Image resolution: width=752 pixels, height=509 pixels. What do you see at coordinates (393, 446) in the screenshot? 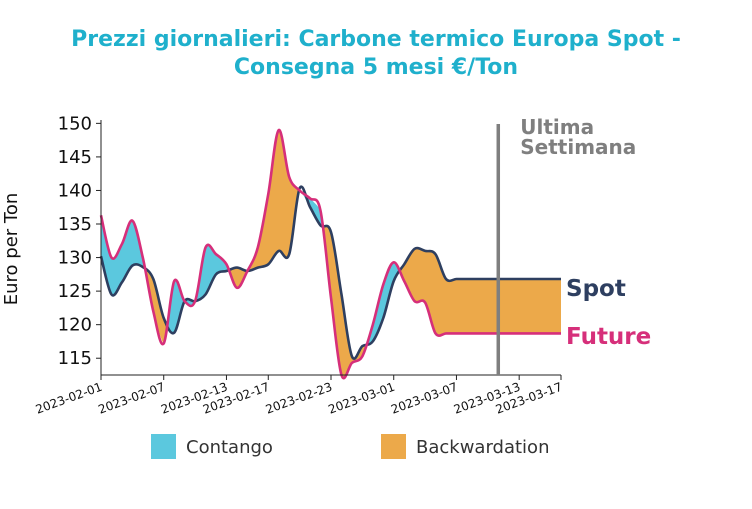
I see `legend-swatch-backwardation` at bounding box center [393, 446].